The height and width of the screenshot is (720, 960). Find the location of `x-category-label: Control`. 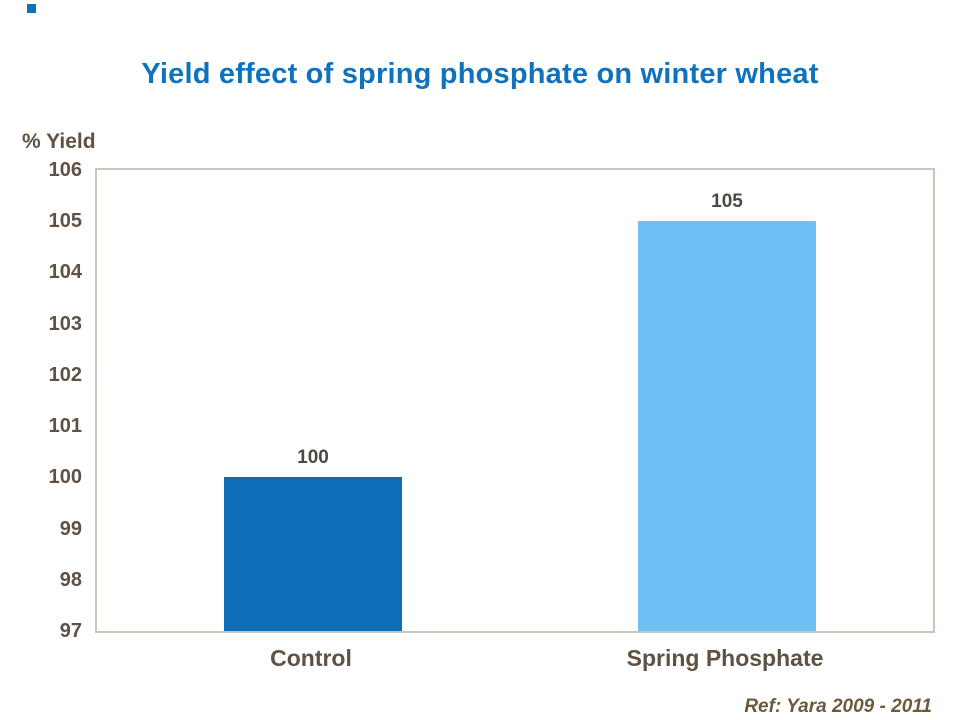

x-category-label: Control is located at coordinates (311, 658).